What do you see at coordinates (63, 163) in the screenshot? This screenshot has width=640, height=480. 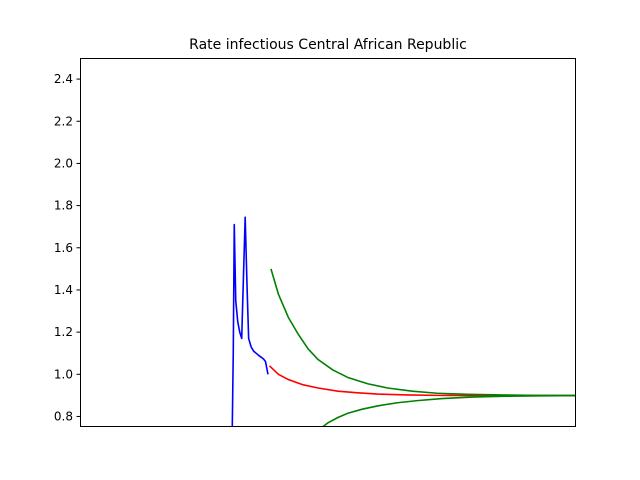 I see `y-tick-label: 2.0` at bounding box center [63, 163].